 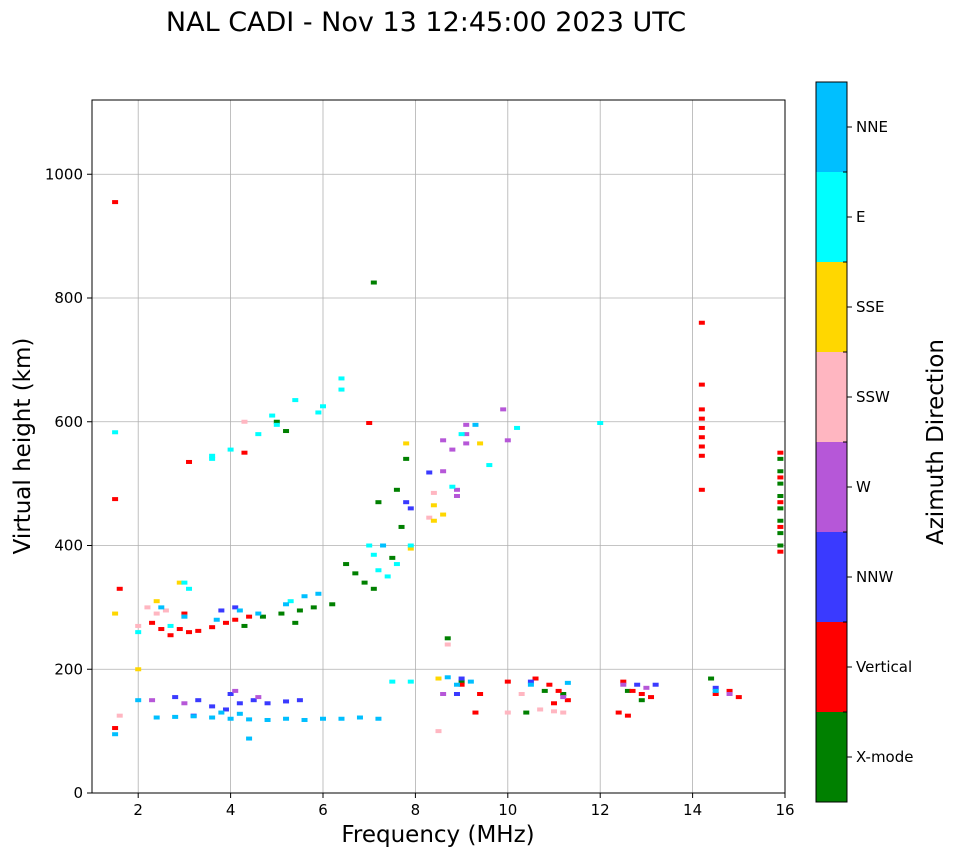 What do you see at coordinates (936, 442) in the screenshot?
I see `colorbar-label: Azimuth Direction` at bounding box center [936, 442].